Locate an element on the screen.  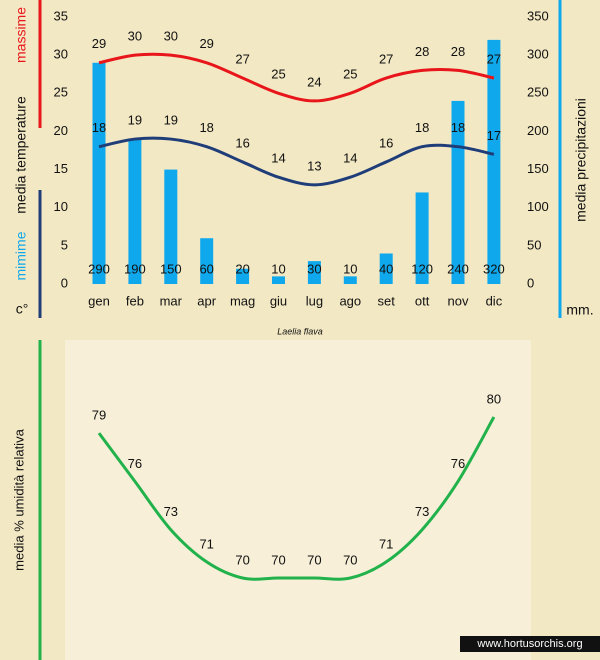
bar-label: 290 is located at coordinates (99, 268).